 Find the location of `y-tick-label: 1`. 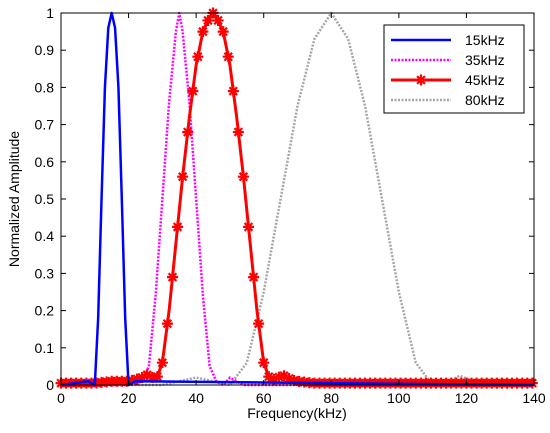

y-tick-label: 1 is located at coordinates (50, 13).